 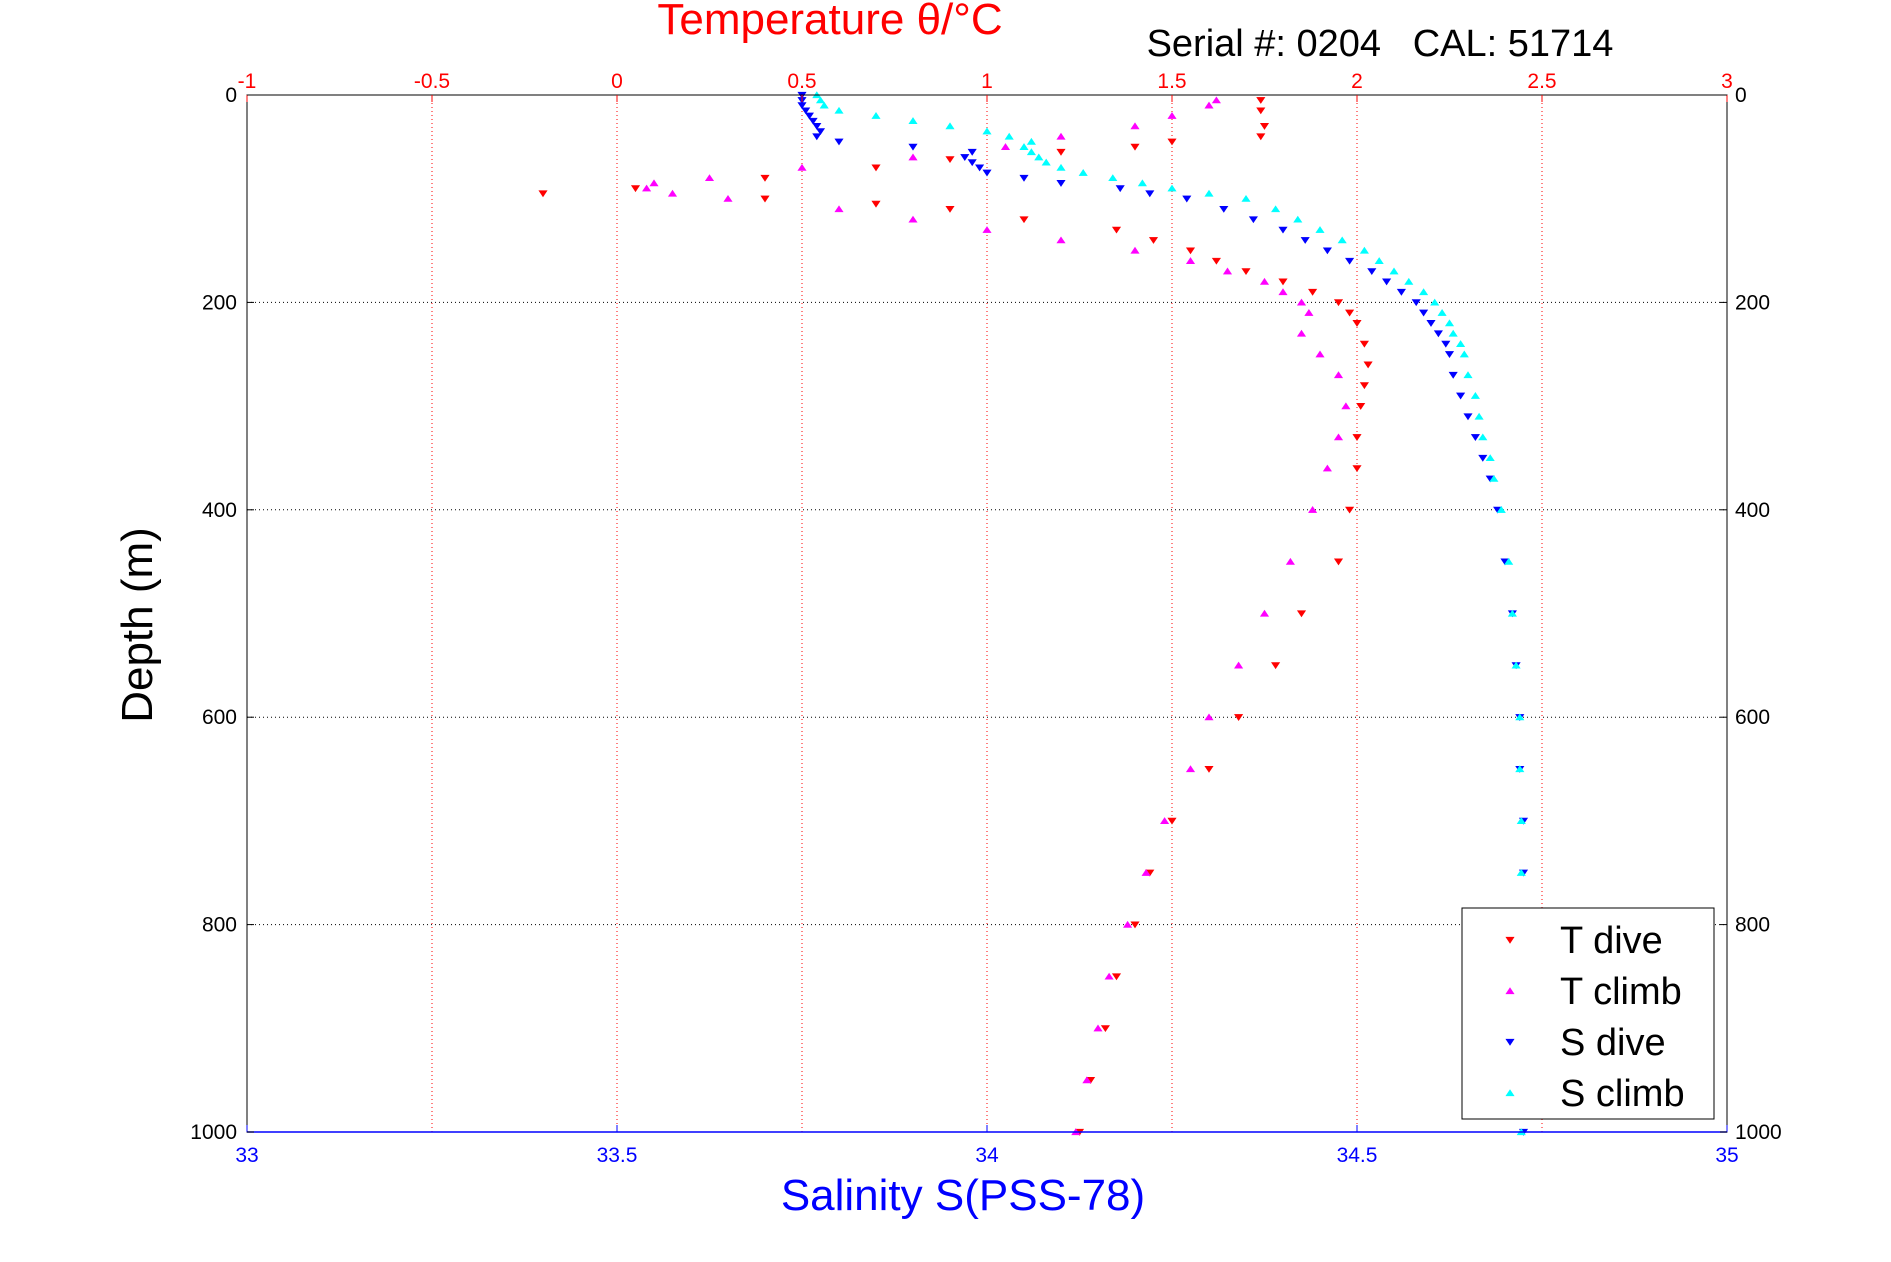 I want to click on temperature-tick-label: 2, so click(x=1357, y=81).